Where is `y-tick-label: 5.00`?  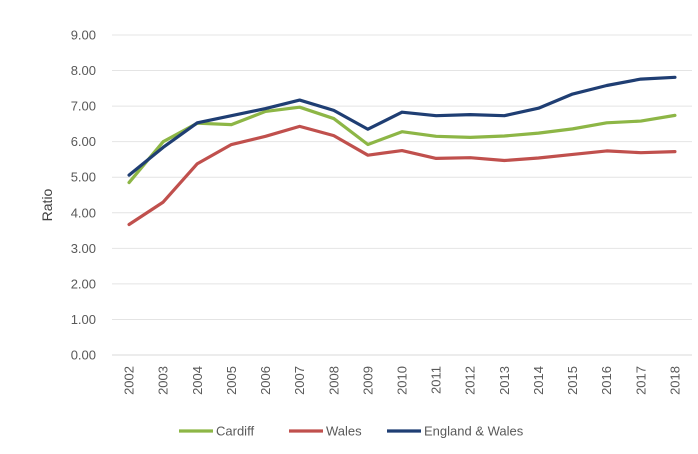 y-tick-label: 5.00 is located at coordinates (83, 177).